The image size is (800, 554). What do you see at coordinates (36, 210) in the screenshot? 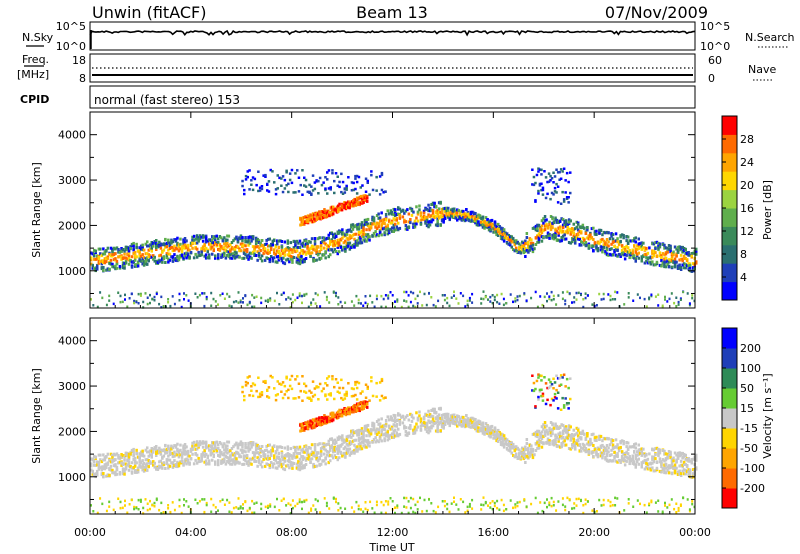
I see `power-ylabel: Slant Range [km]` at bounding box center [36, 210].